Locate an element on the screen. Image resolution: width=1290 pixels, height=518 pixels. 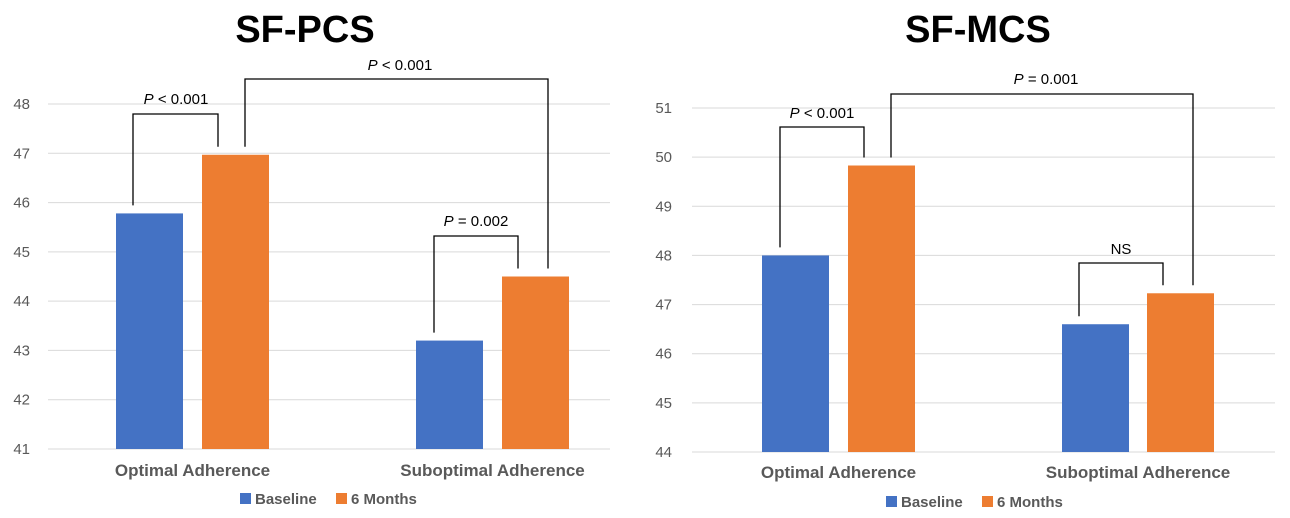
y-tick-label: 42 is located at coordinates (21, 400).